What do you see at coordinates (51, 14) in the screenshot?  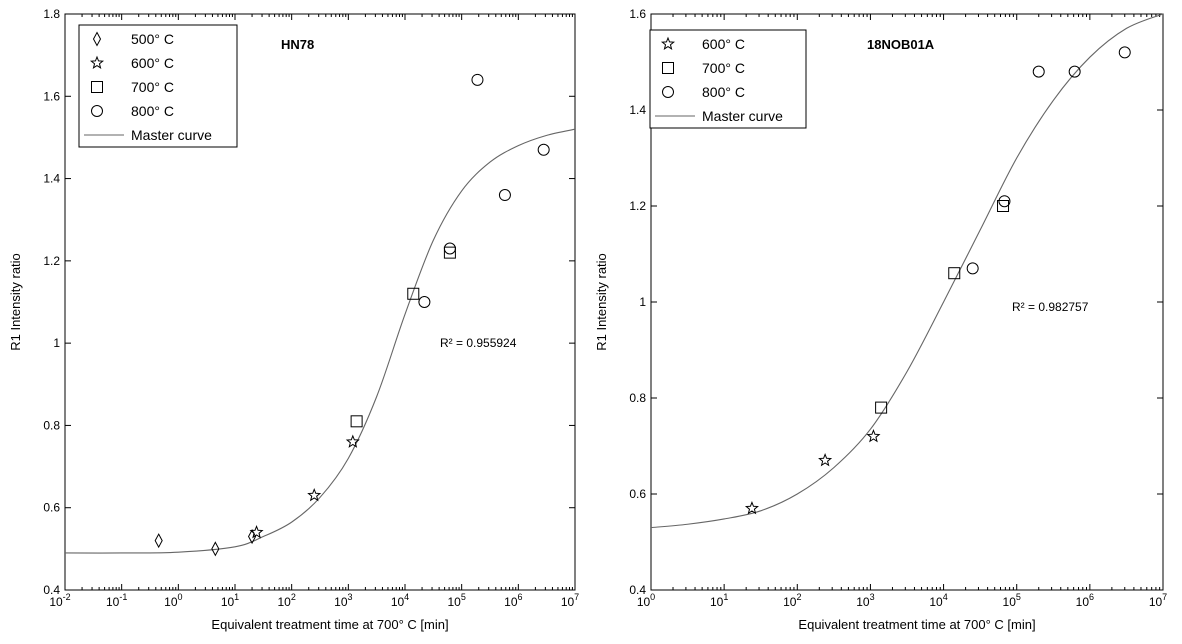 I see `y-tick-label: 1.8` at bounding box center [51, 14].